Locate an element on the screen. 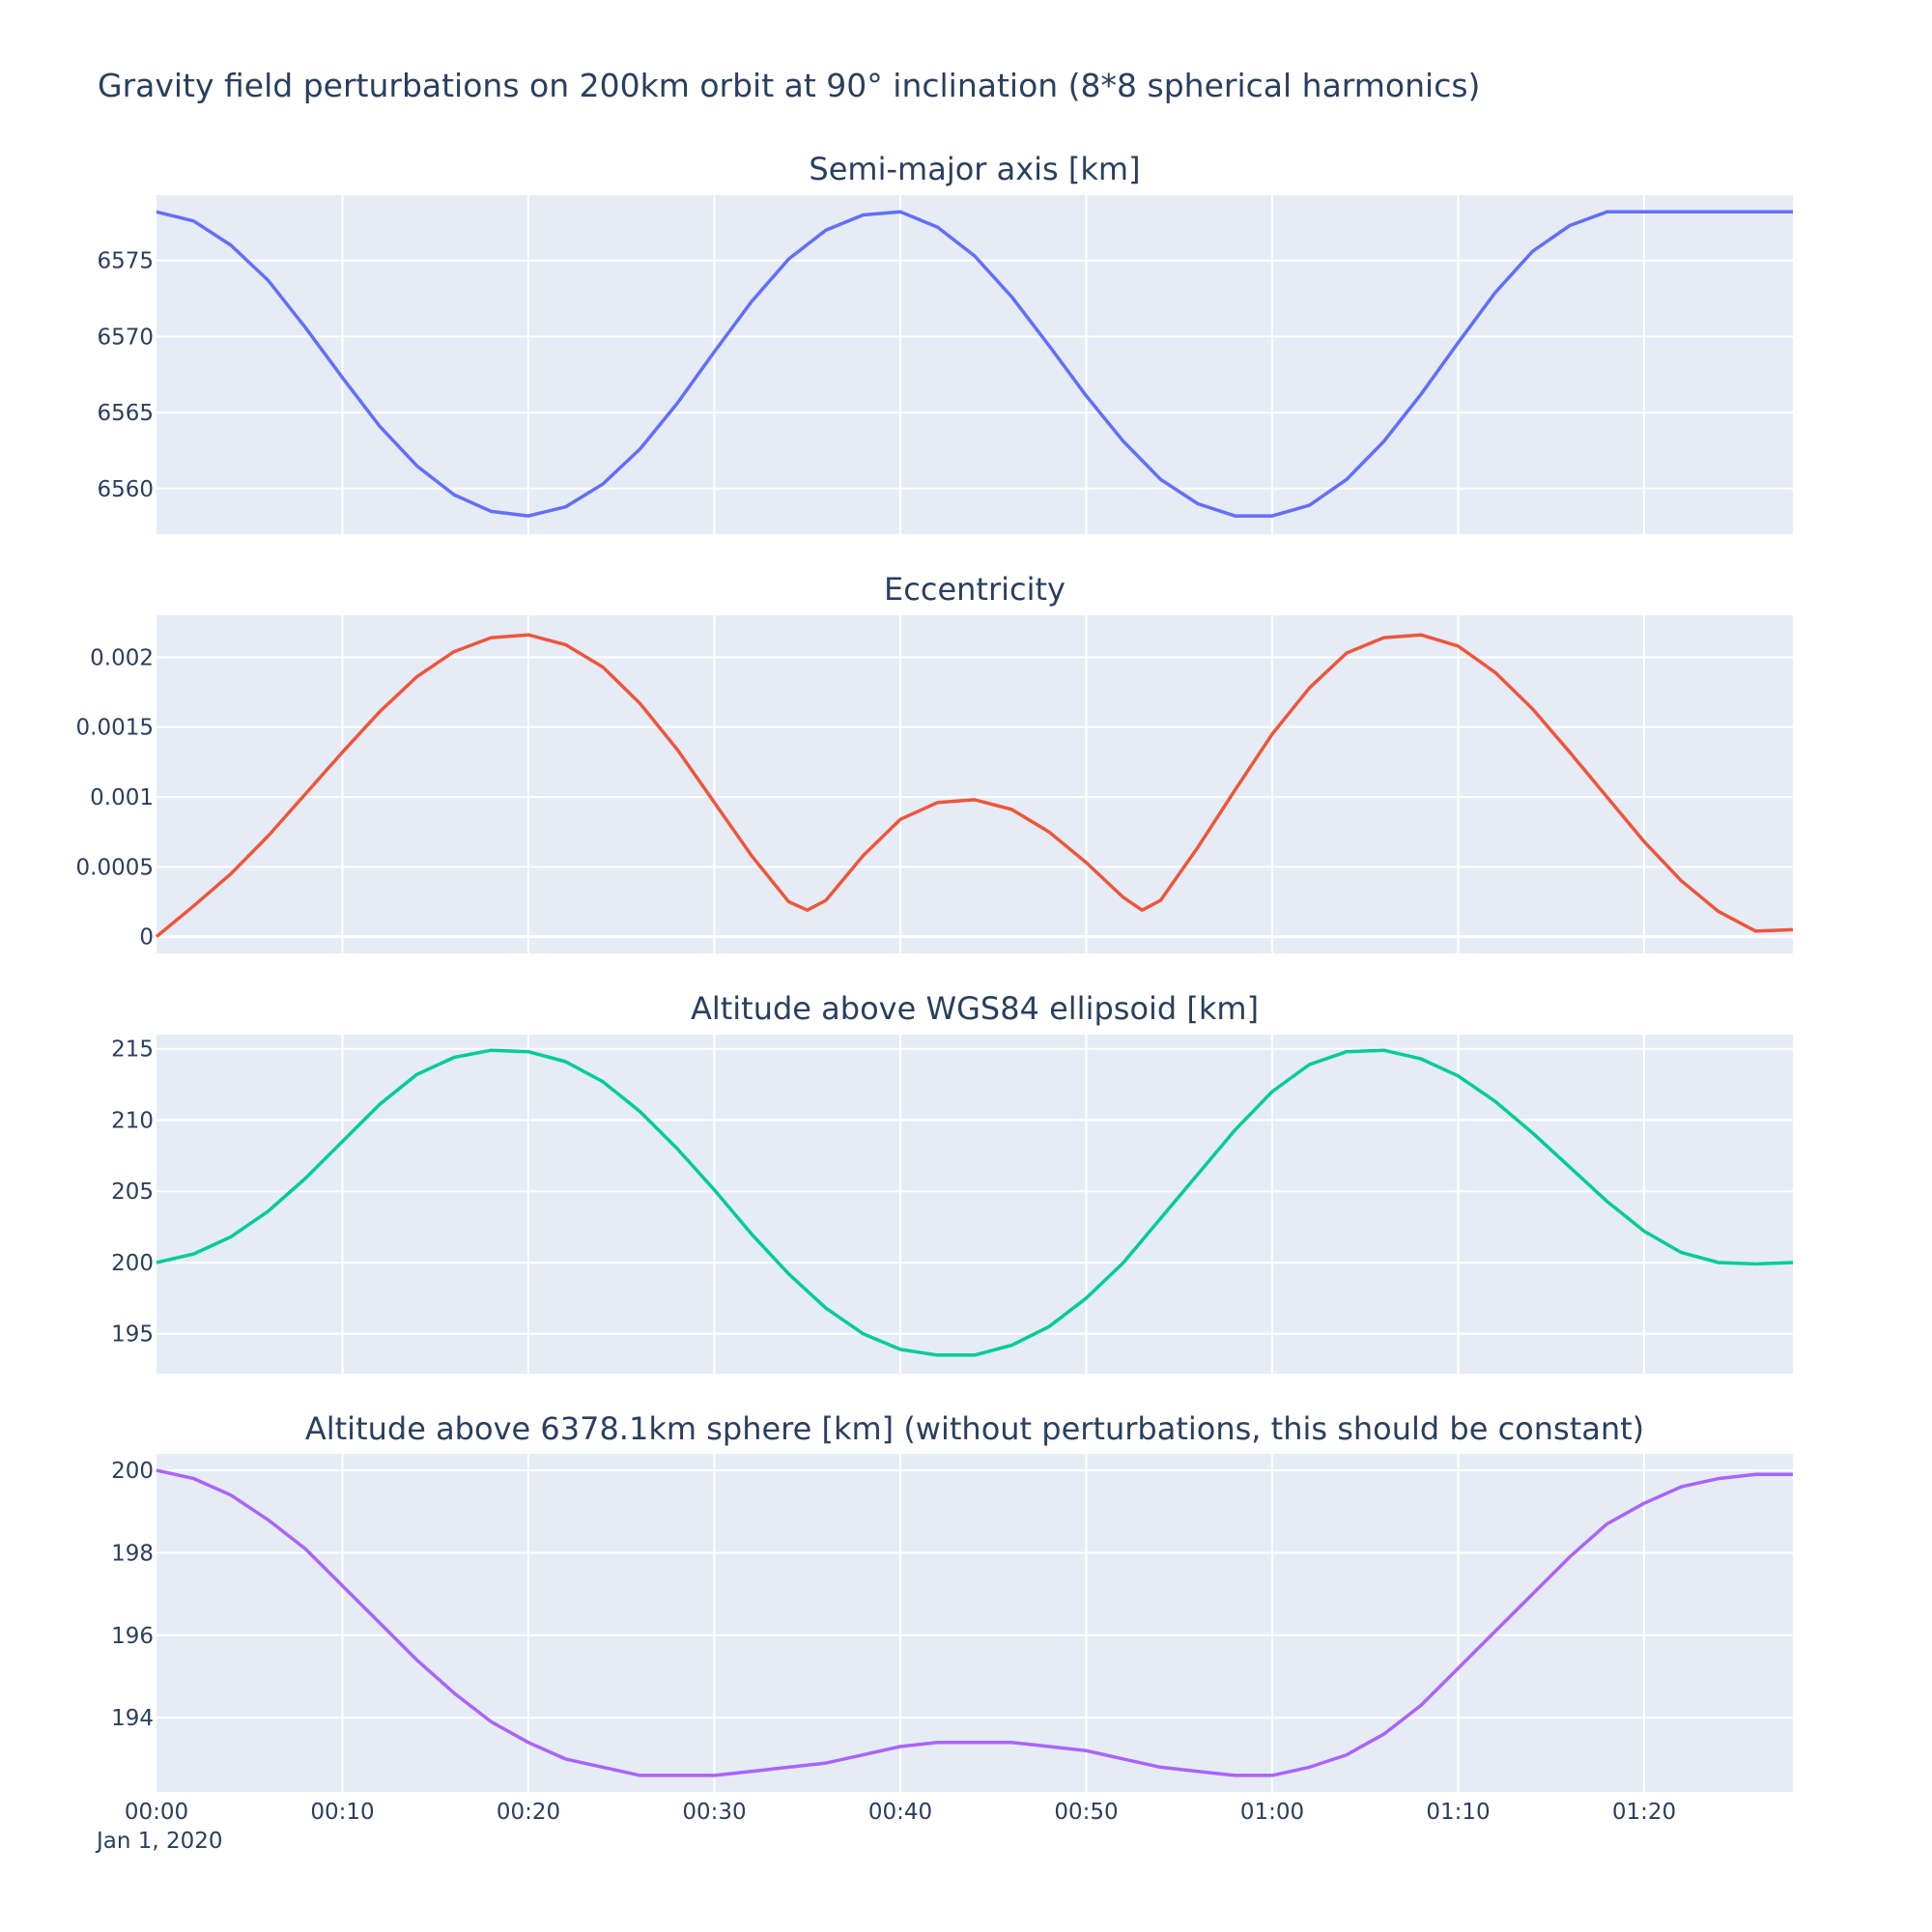 The image size is (1932, 1932). subplot-title: Semi-major axis [km] is located at coordinates (974, 169).